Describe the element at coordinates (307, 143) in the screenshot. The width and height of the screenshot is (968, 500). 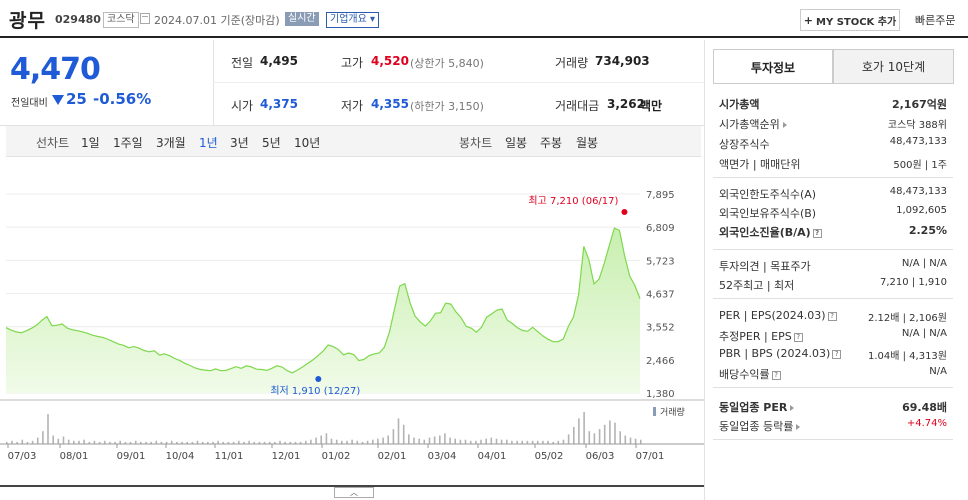
I see `period-10y: 10년` at that location.